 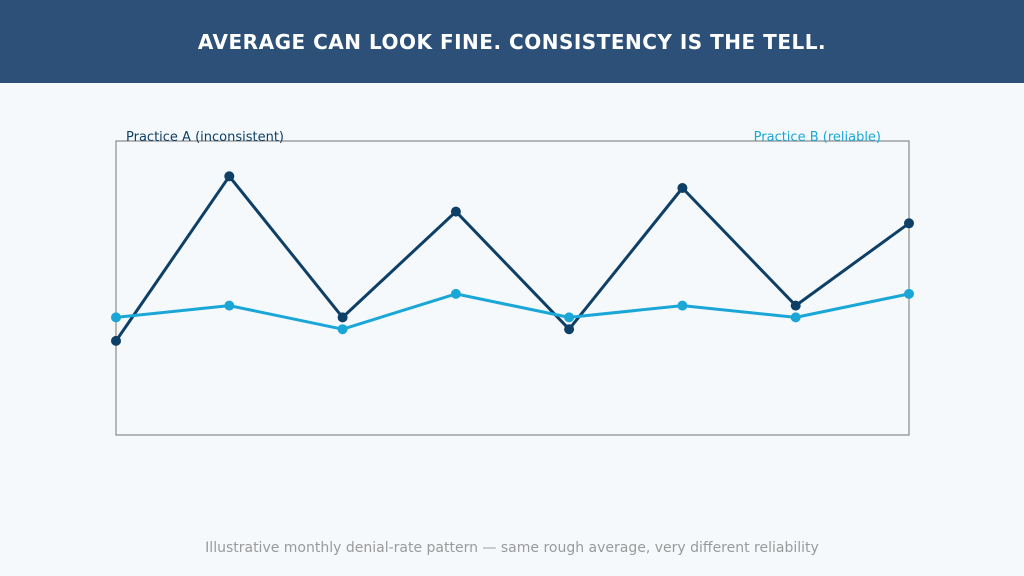 What do you see at coordinates (512, 311) in the screenshot?
I see `series-b-line` at bounding box center [512, 311].